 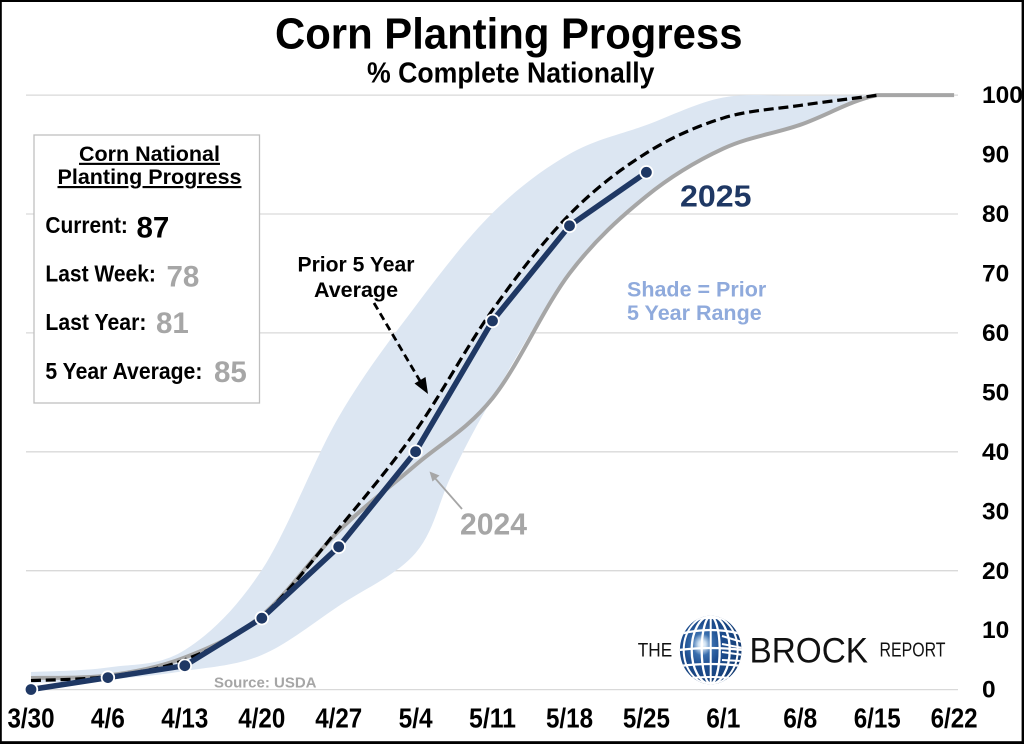 I want to click on svg-text: 40, so click(x=995, y=452).